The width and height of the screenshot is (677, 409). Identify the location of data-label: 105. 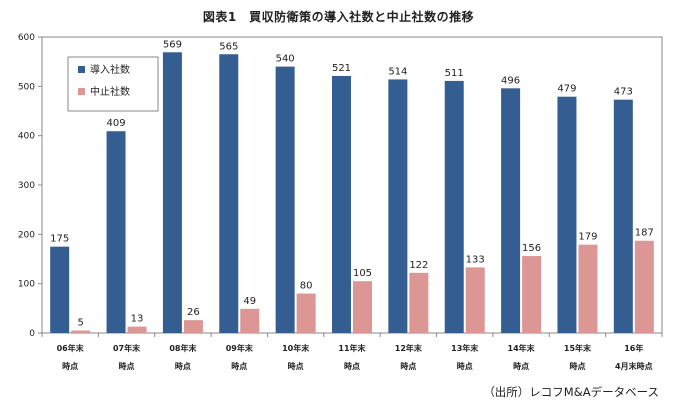
(362, 273).